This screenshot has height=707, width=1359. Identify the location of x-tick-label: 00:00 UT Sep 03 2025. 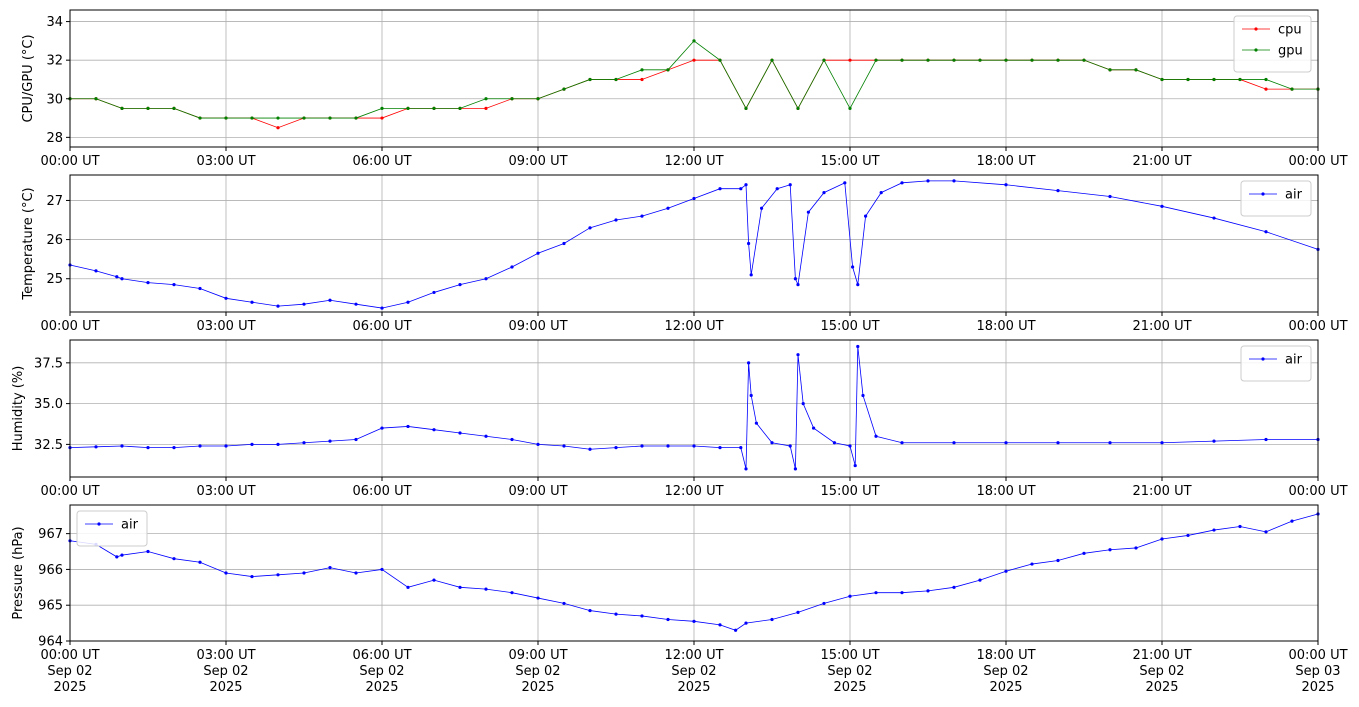
(1317, 671).